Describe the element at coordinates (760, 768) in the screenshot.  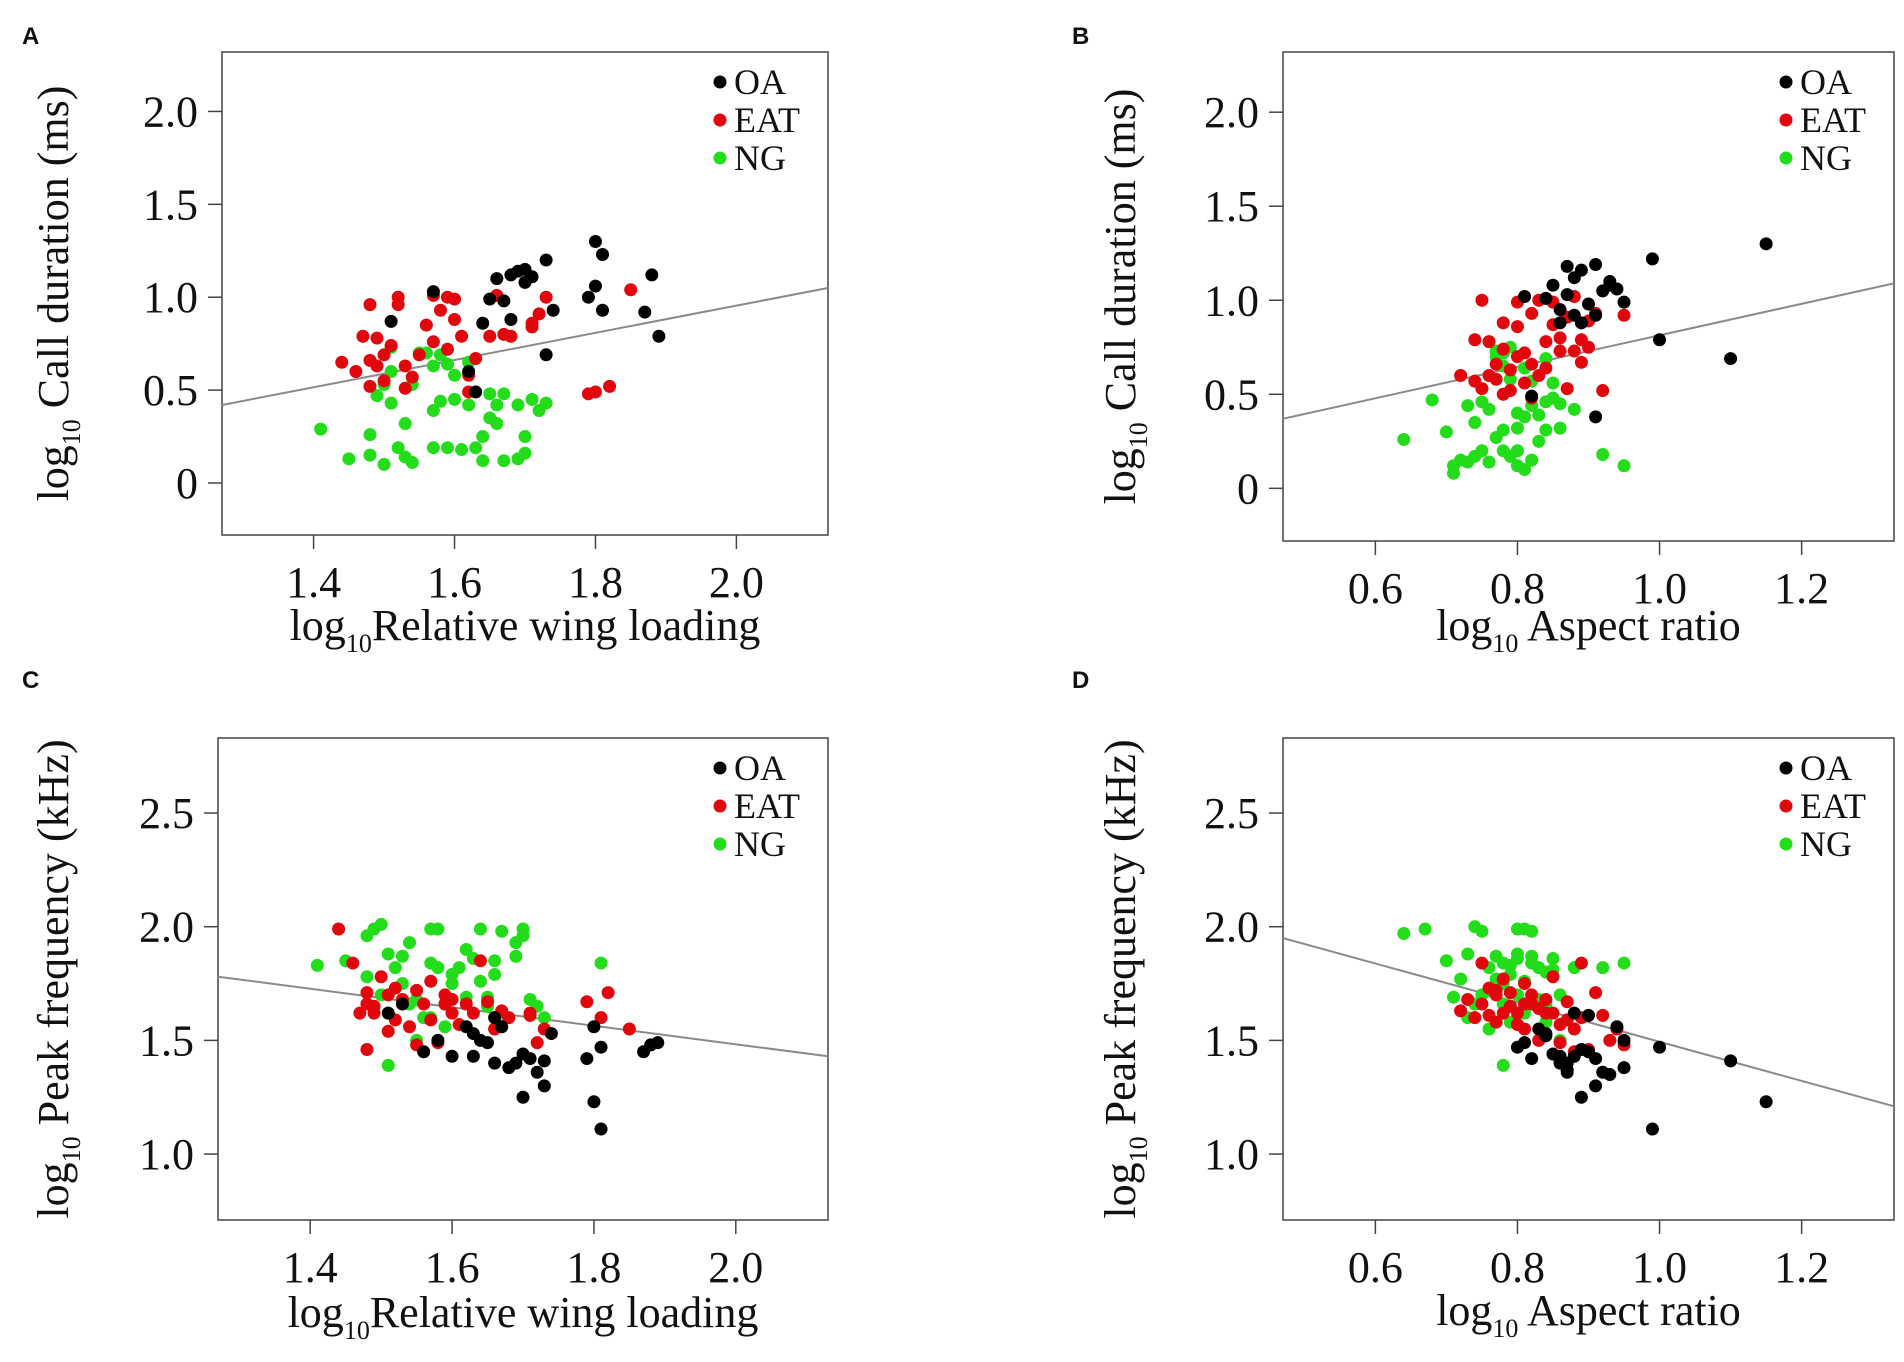
I see `legend-label-oa: OA` at that location.